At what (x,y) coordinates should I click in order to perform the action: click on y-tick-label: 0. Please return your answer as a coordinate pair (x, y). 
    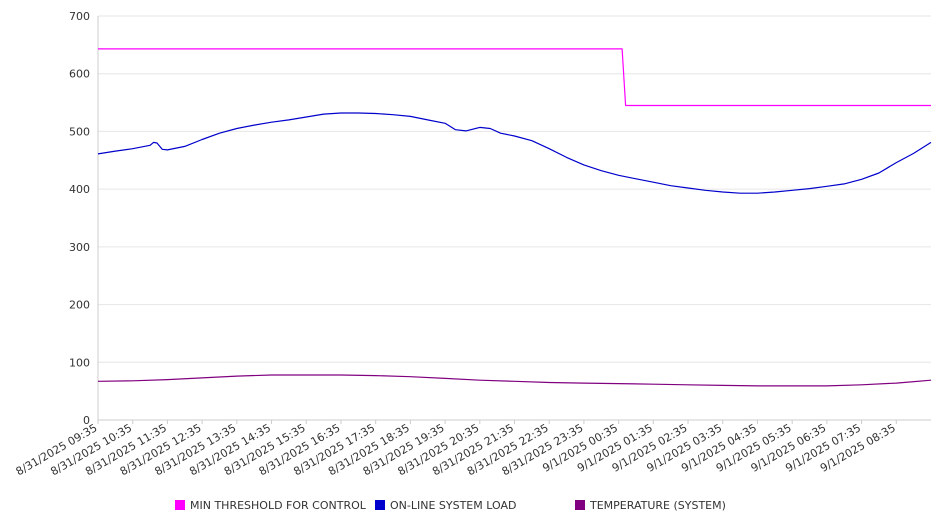
    Looking at the image, I should click on (86, 420).